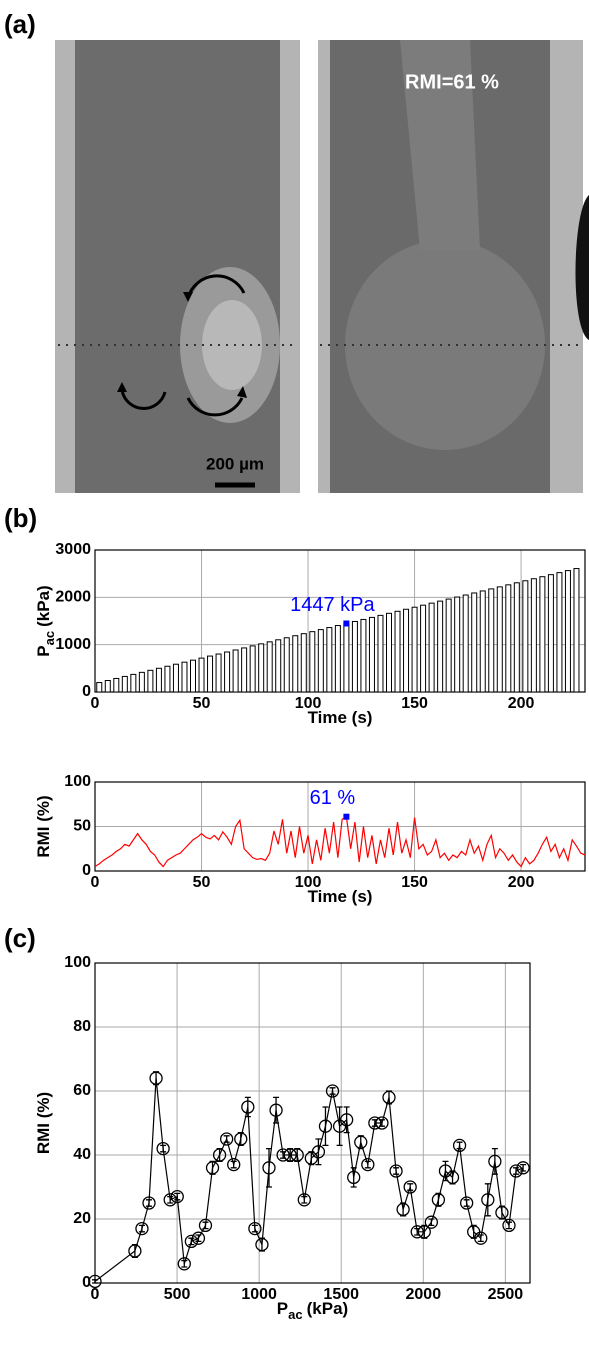  Describe the element at coordinates (73, 549) in the screenshot. I see `y-tick-label: 3000` at that location.